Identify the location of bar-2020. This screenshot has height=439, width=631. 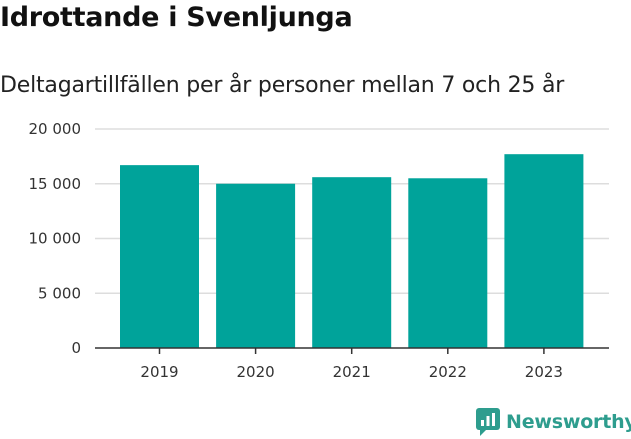
(256, 265).